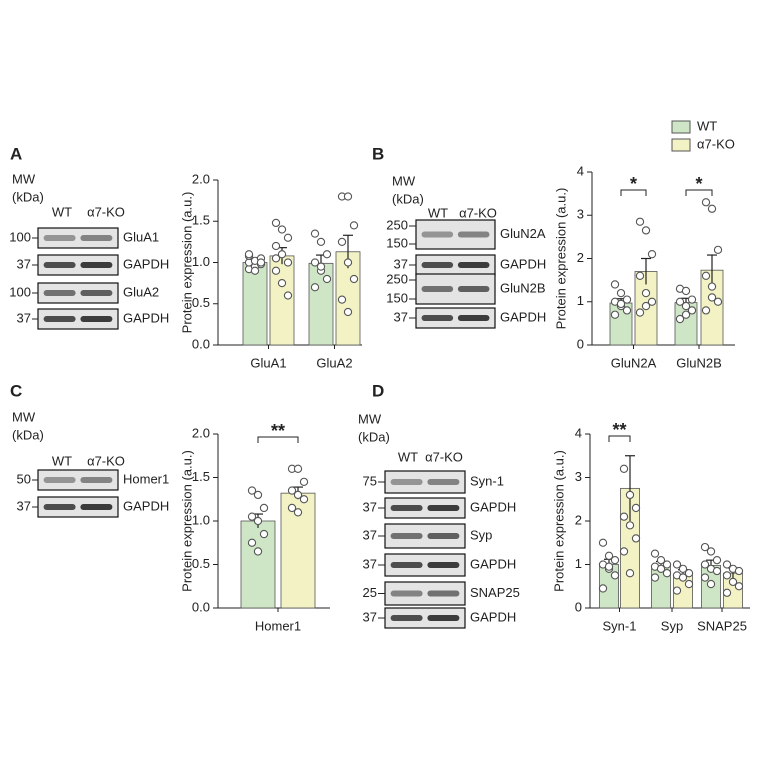 This screenshot has width=764, height=764. What do you see at coordinates (681, 127) in the screenshot?
I see `legend-swatch` at bounding box center [681, 127].